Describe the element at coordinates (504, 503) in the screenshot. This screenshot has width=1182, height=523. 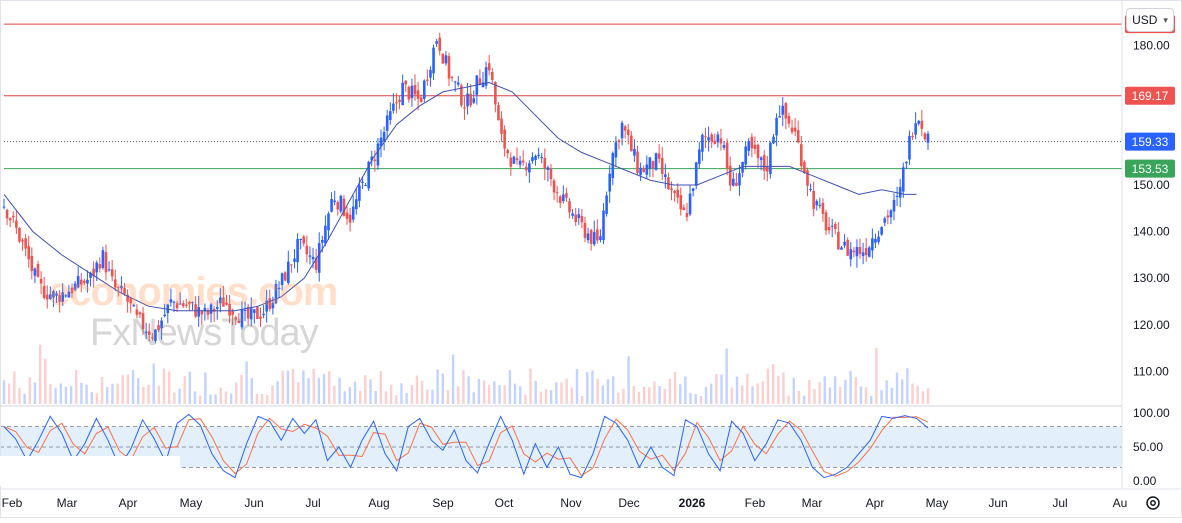
I see `time-tick: Oct` at that location.